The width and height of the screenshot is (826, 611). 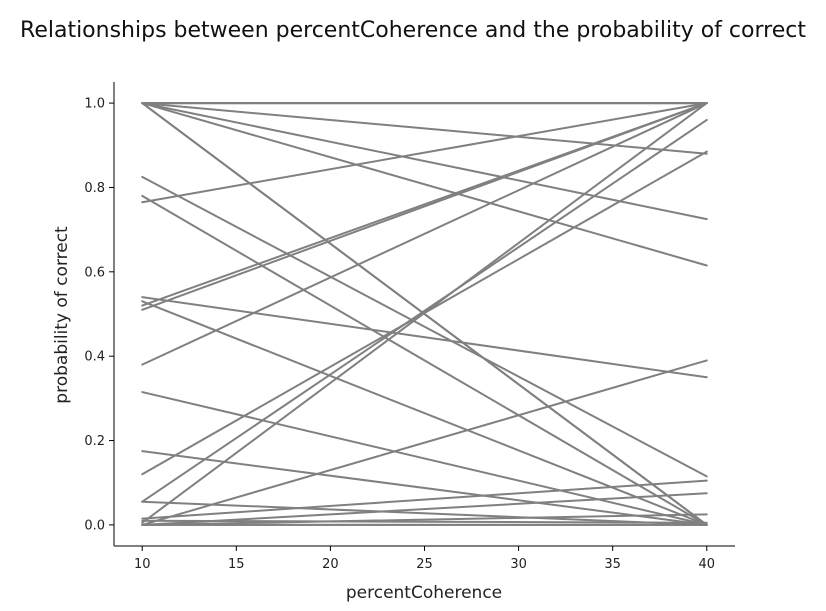 I want to click on x-axis-ticks: 10 15 20 25 30 35 40, so click(x=424, y=559).